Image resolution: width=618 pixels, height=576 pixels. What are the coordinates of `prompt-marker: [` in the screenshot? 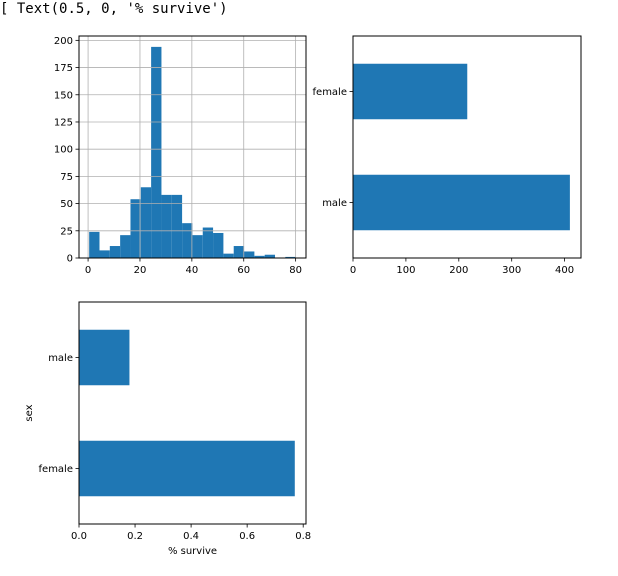 It's located at (4, 9).